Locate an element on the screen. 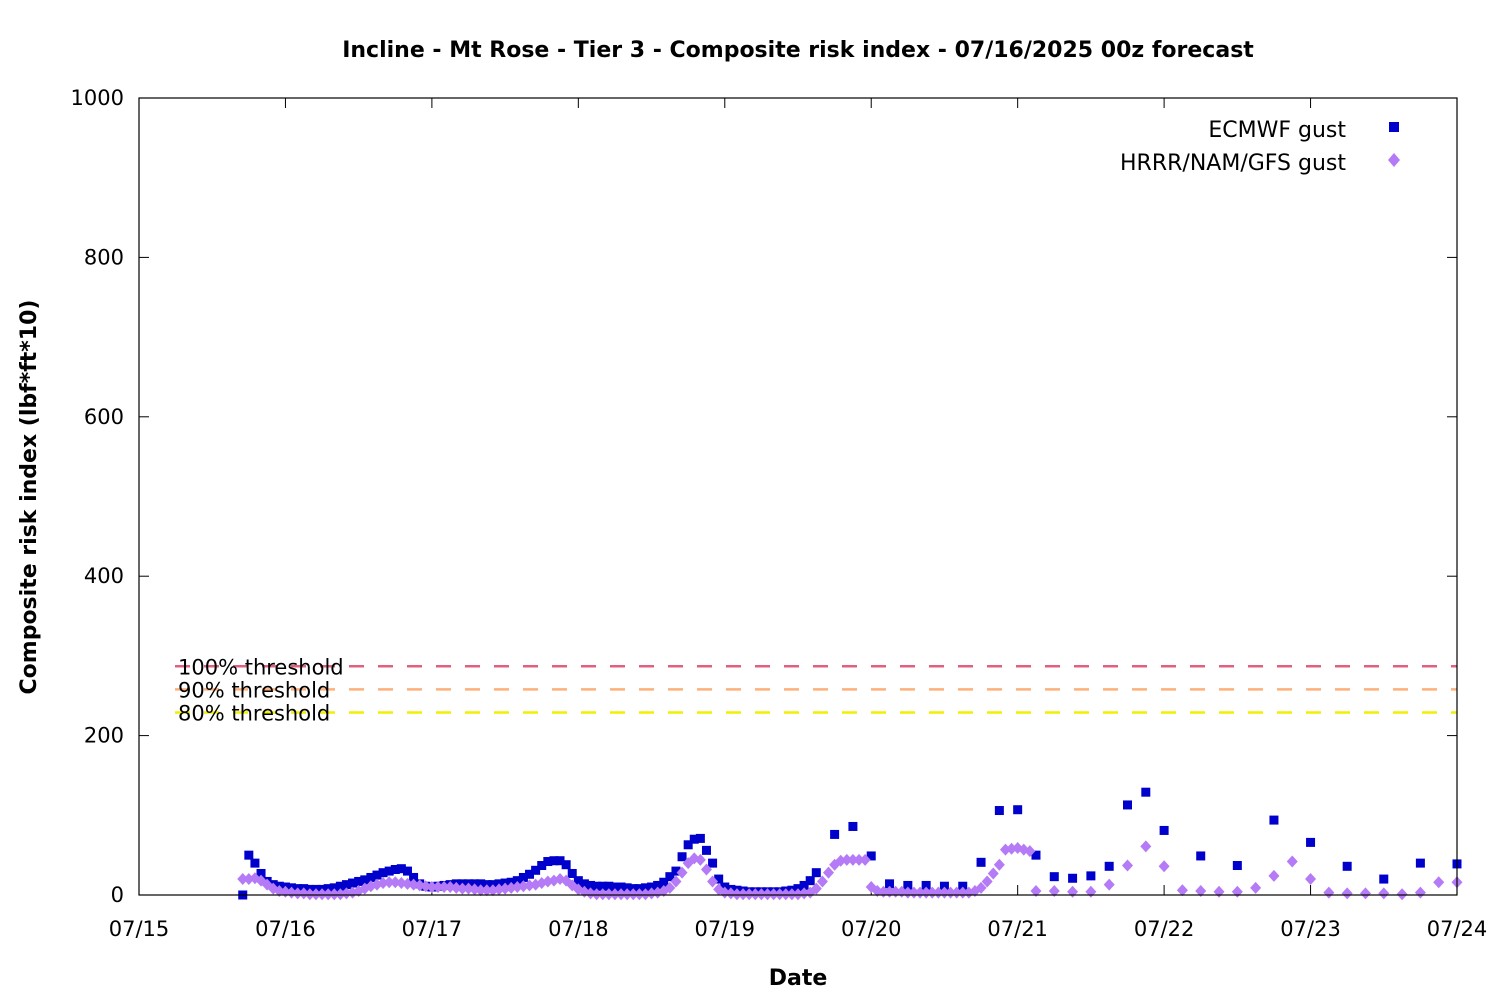 The width and height of the screenshot is (1500, 1000). legend-marker-ecmwf is located at coordinates (1394, 127).